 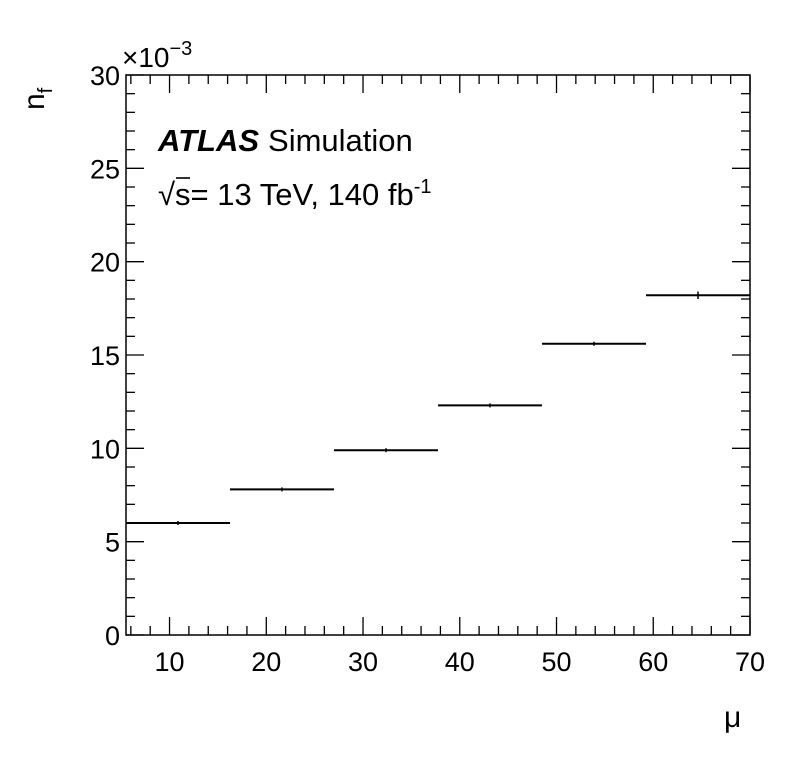 I want to click on x-tick-label: 10, so click(x=170, y=662).